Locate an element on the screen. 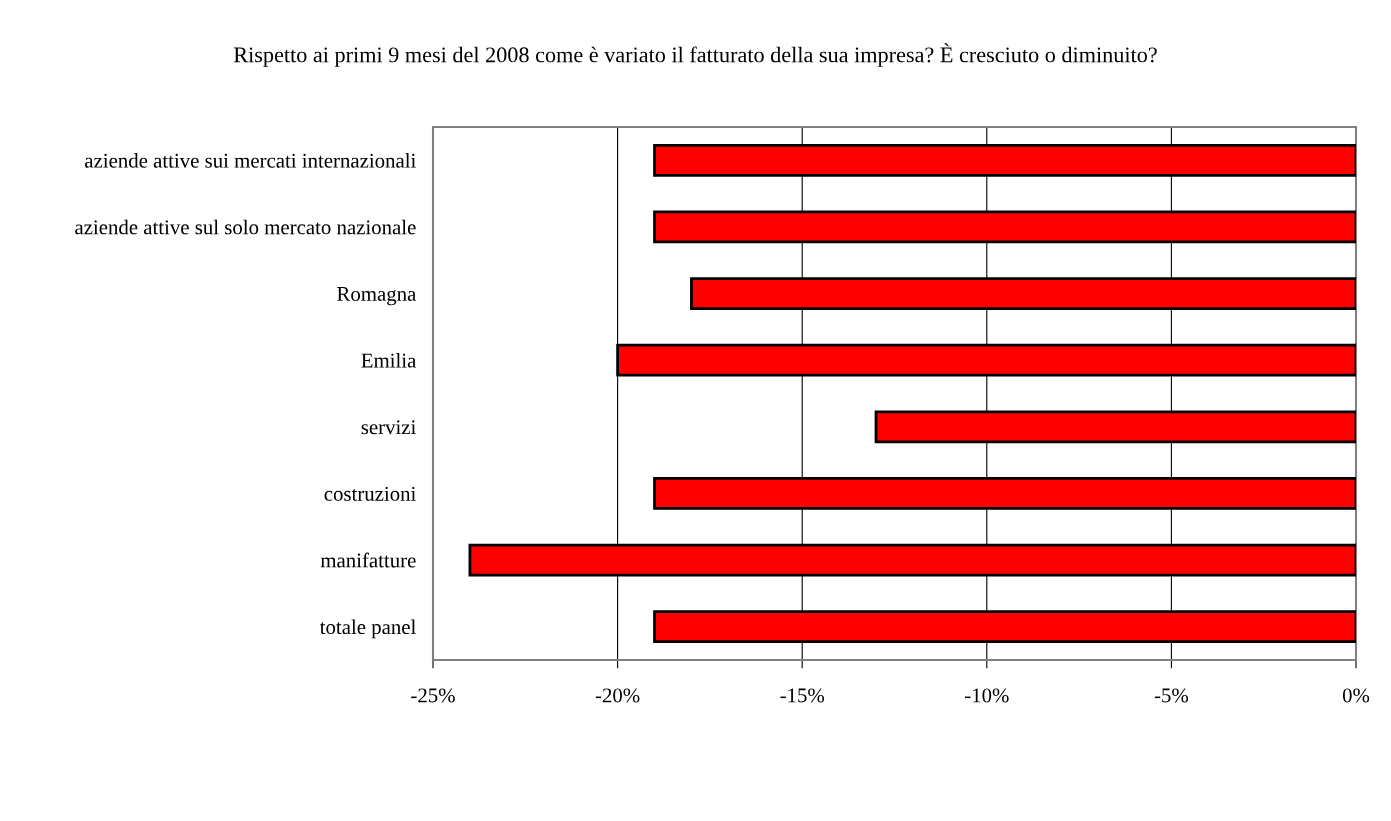 This screenshot has width=1391, height=821. x-tick-label: -5% is located at coordinates (1171, 695).